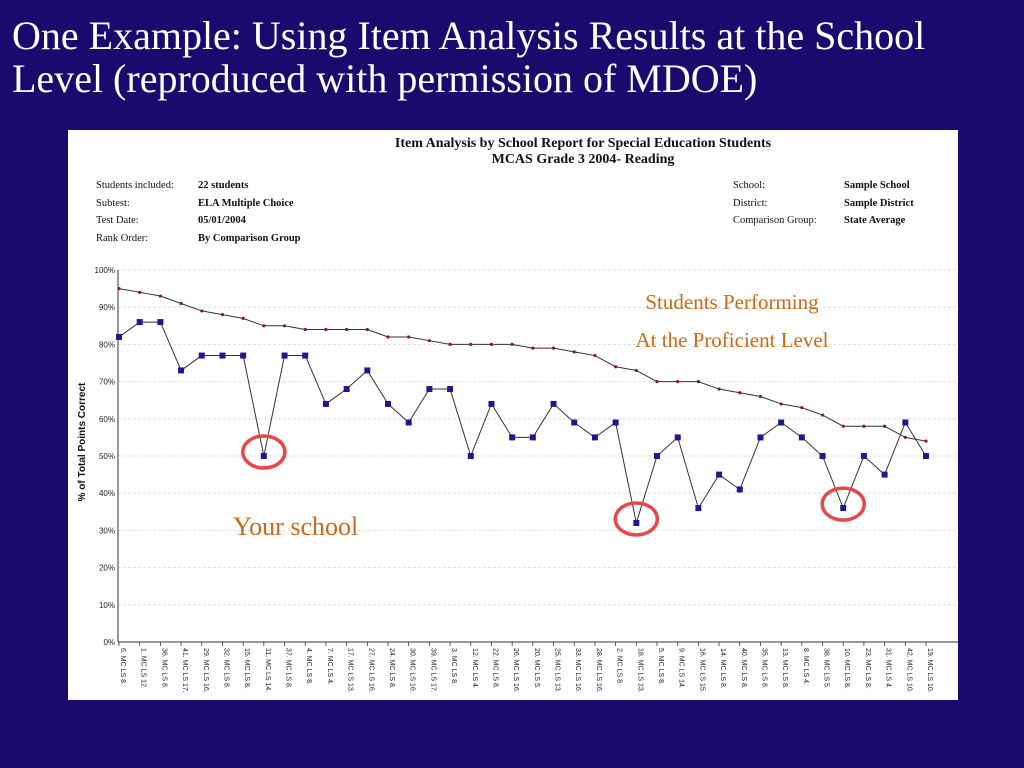  I want to click on info-label: Subtest:, so click(113, 203).